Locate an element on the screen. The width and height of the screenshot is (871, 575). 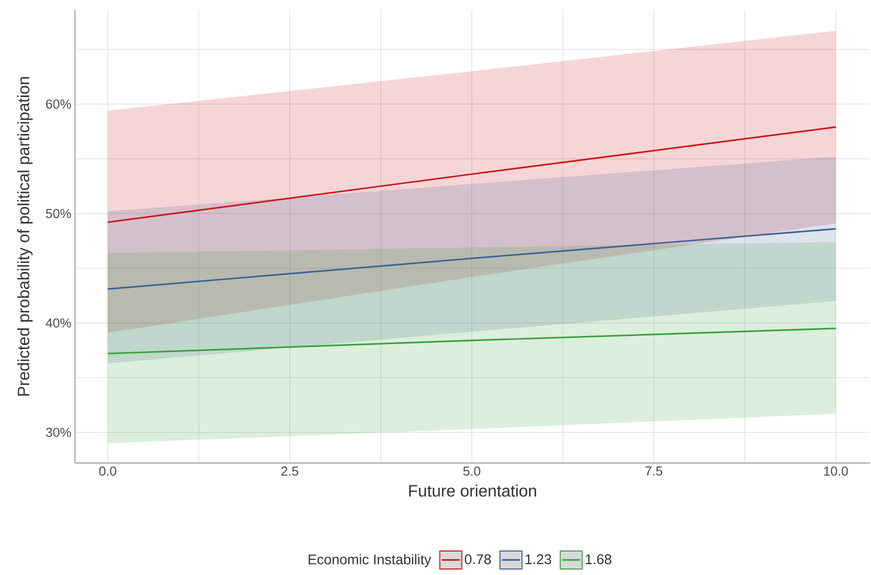
x-tick-label: 0.0 is located at coordinates (107, 471).